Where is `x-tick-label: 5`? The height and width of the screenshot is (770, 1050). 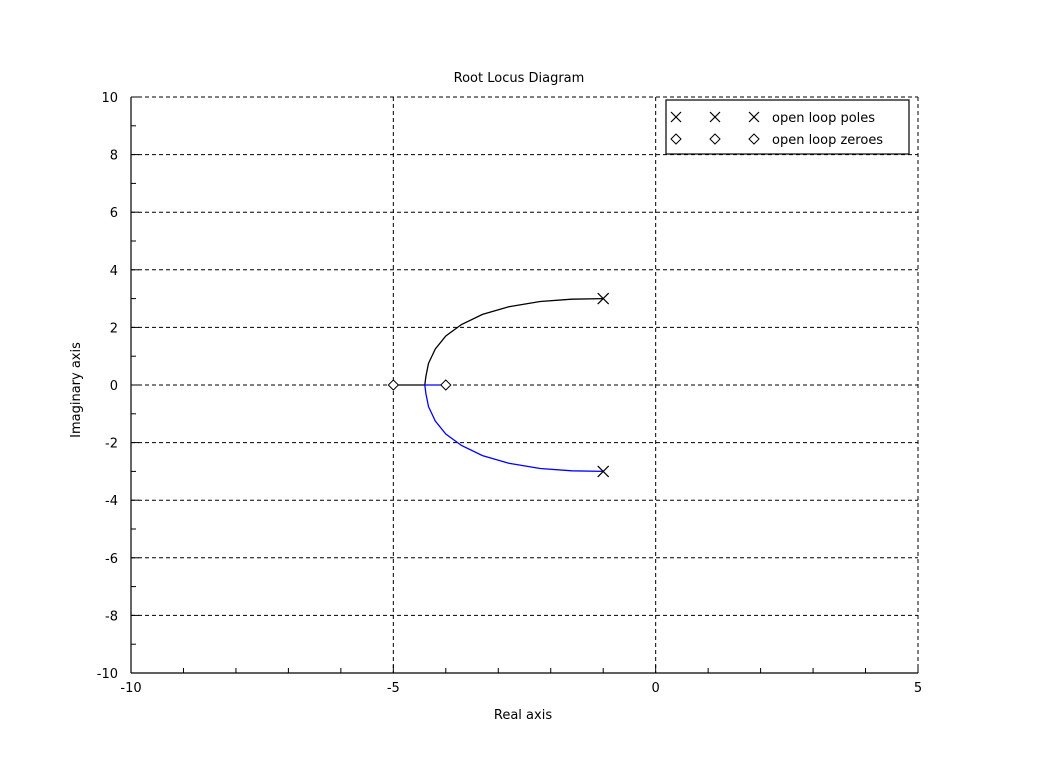
x-tick-label: 5 is located at coordinates (918, 688).